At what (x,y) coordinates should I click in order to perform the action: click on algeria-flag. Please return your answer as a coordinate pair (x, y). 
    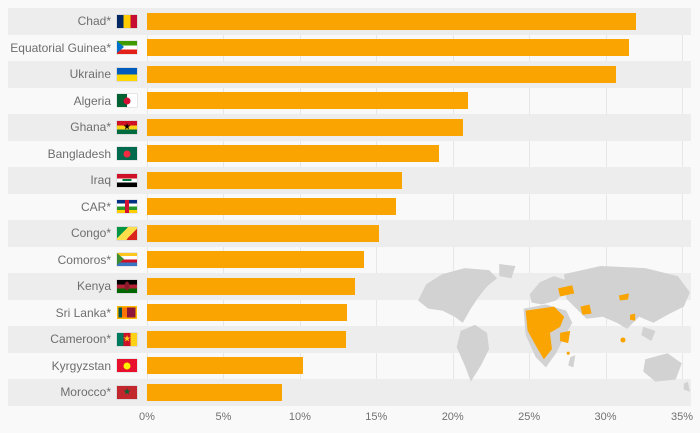
    Looking at the image, I should click on (127, 101).